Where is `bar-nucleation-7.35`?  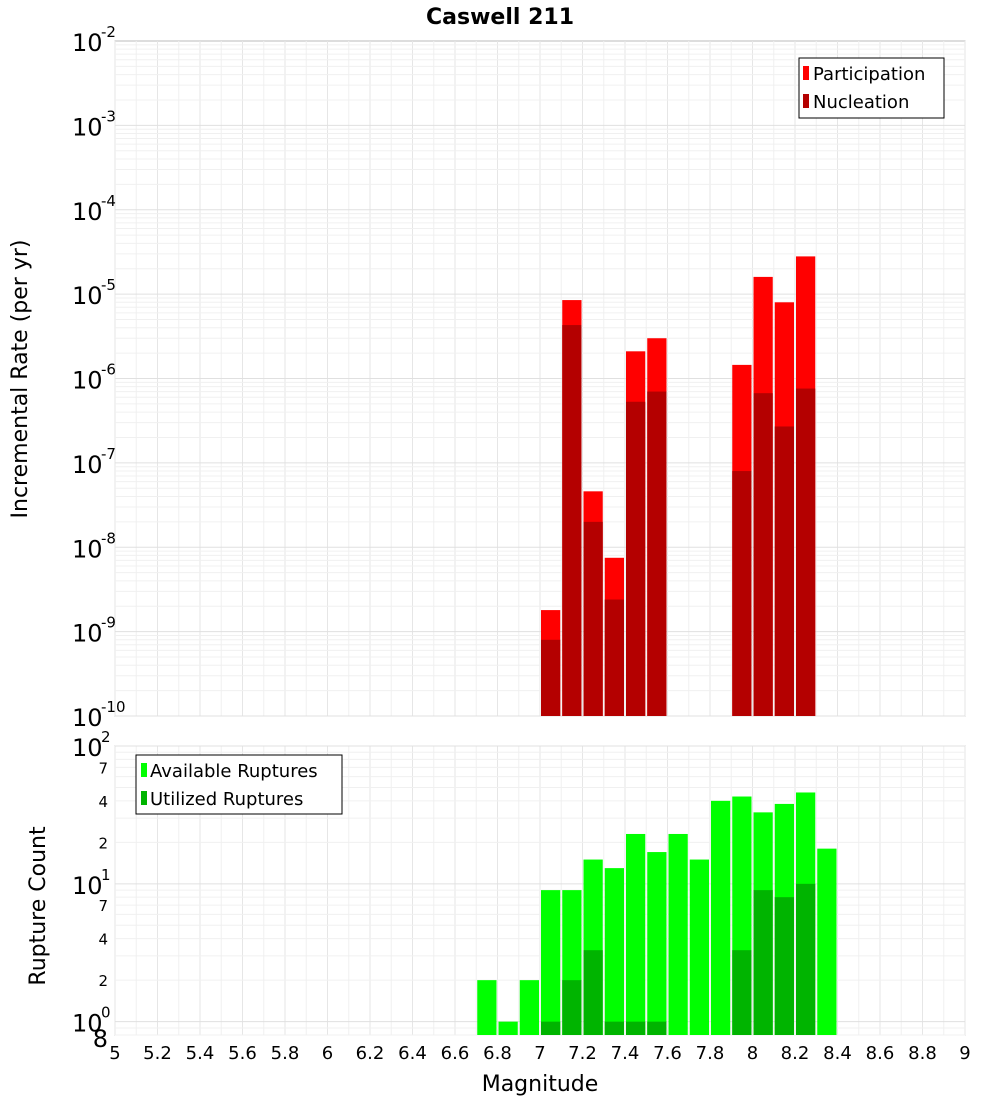
bar-nucleation-7.35 is located at coordinates (614, 657).